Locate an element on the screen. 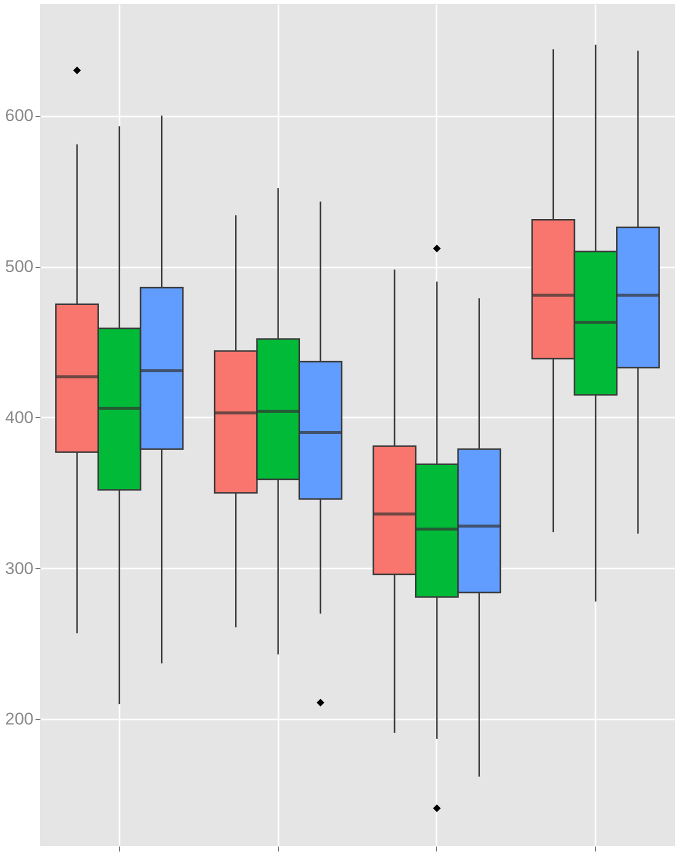  y-tick-label: 300 is located at coordinates (19, 568).